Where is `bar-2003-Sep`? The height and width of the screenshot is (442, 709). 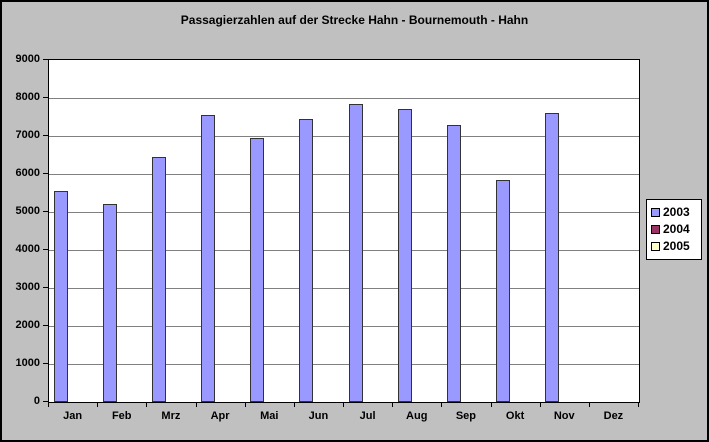 bar-2003-Sep is located at coordinates (453, 263).